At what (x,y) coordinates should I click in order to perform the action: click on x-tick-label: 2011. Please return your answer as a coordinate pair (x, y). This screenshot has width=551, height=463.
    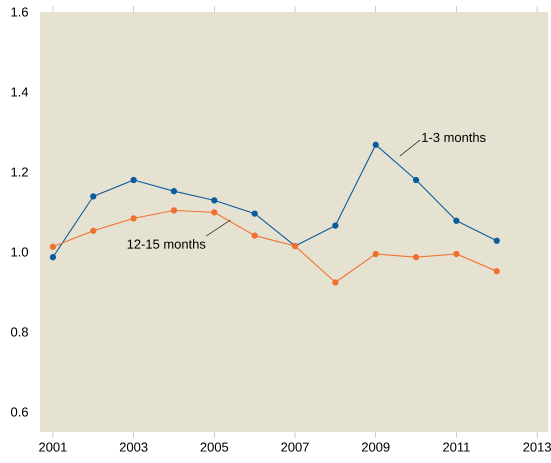
    Looking at the image, I should click on (456, 447).